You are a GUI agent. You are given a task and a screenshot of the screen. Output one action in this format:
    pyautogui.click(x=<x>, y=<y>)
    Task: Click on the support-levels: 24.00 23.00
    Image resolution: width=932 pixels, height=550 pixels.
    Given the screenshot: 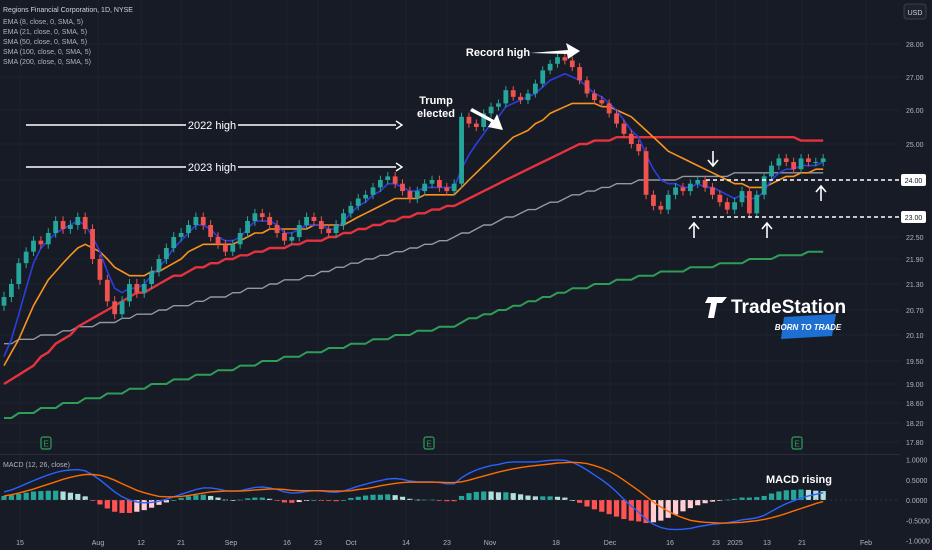 What is the action you would take?
    pyautogui.click(x=809, y=198)
    